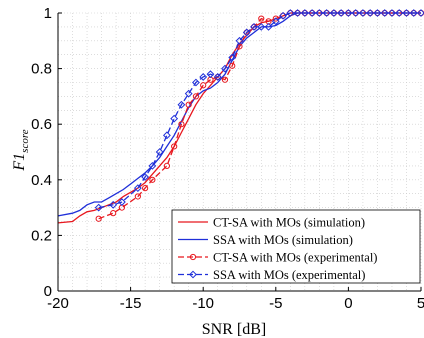 The image size is (424, 338). Describe the element at coordinates (283, 240) in the screenshot. I see `legend-label: SSA with MOs (simulation)` at that location.